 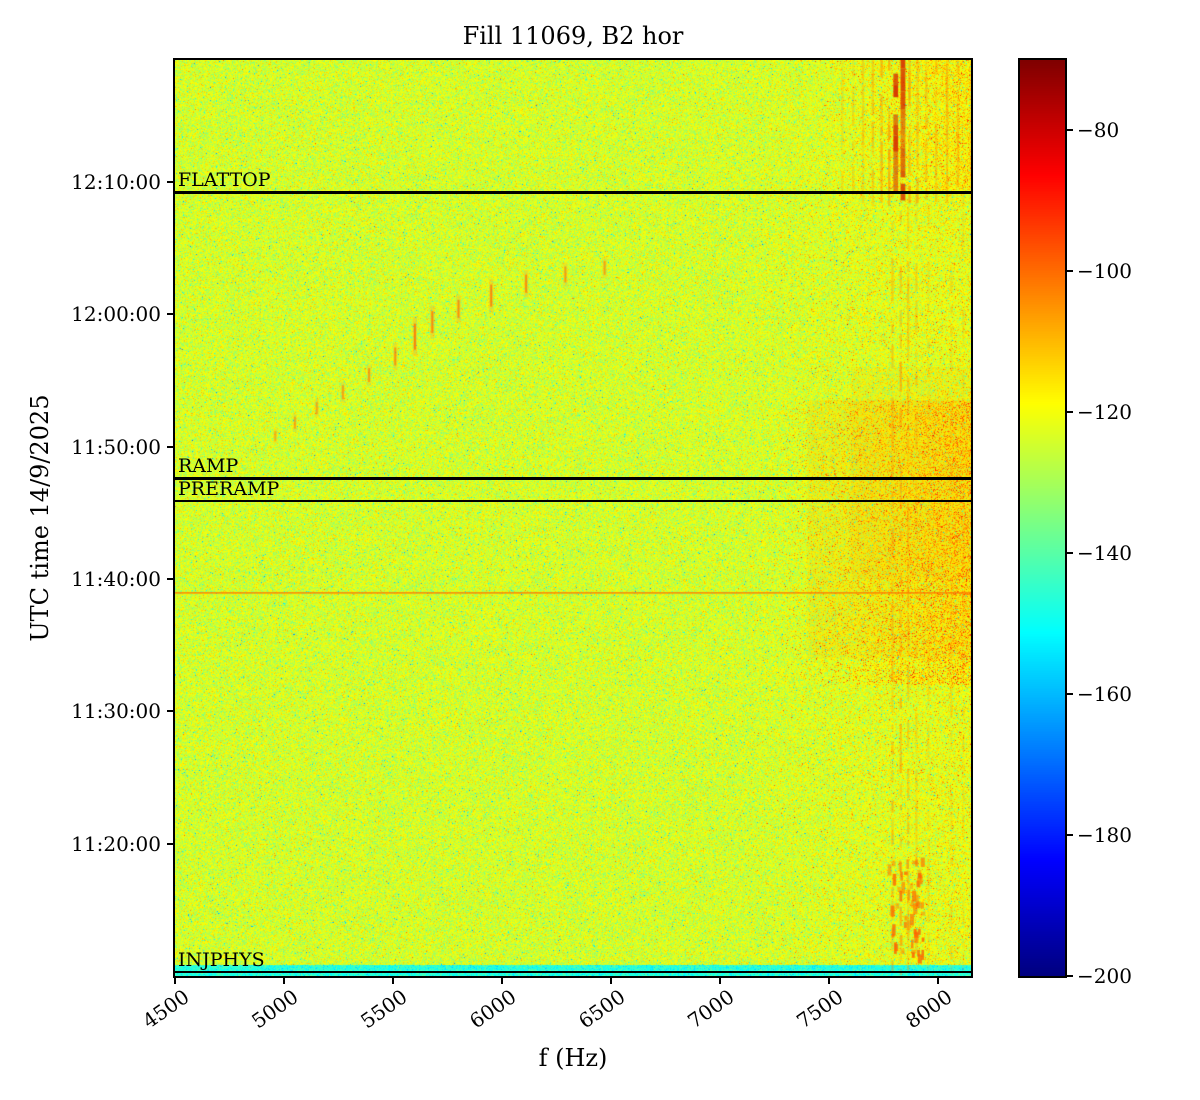 I want to click on colorbar, so click(x=1042, y=518).